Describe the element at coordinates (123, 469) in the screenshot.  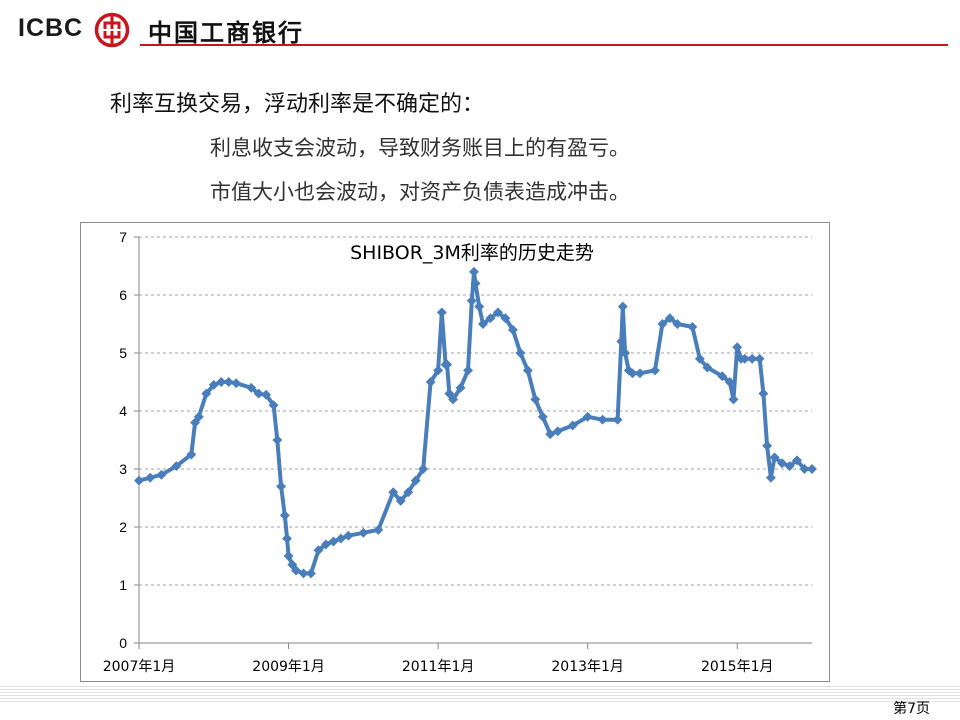
I see `y-tick-label-3: 3` at that location.